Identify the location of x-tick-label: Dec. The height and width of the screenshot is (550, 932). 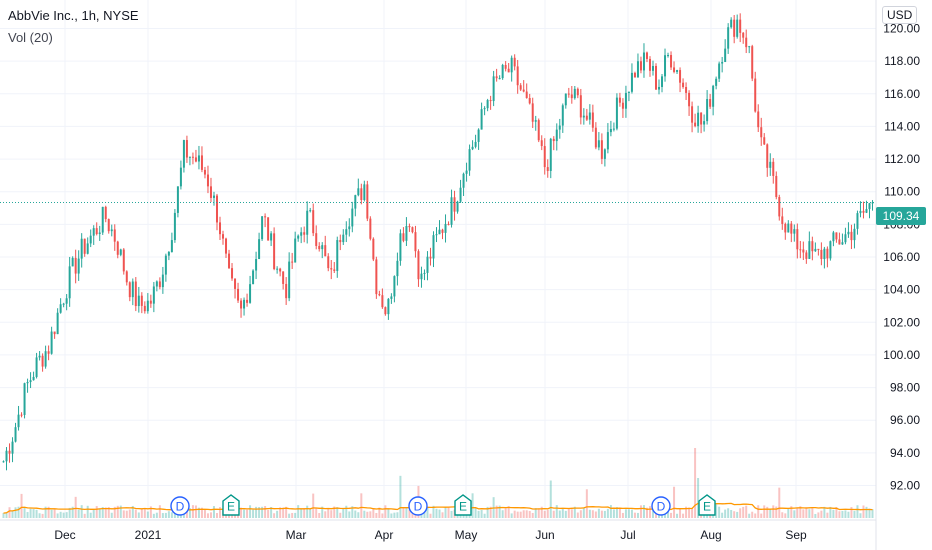
(64, 535).